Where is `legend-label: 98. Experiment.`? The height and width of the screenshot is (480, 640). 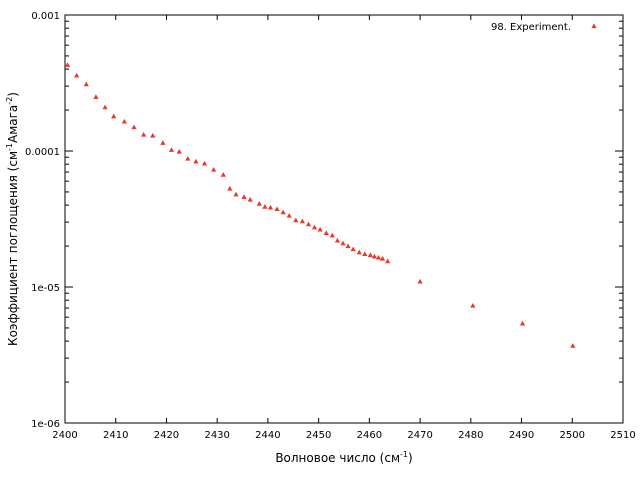 legend-label: 98. Experiment. is located at coordinates (531, 27).